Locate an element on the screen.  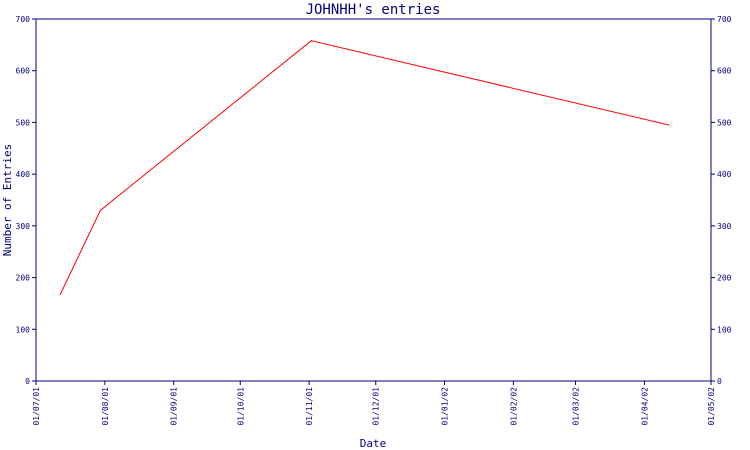
y-tick-label: 0 is located at coordinates (27, 381).